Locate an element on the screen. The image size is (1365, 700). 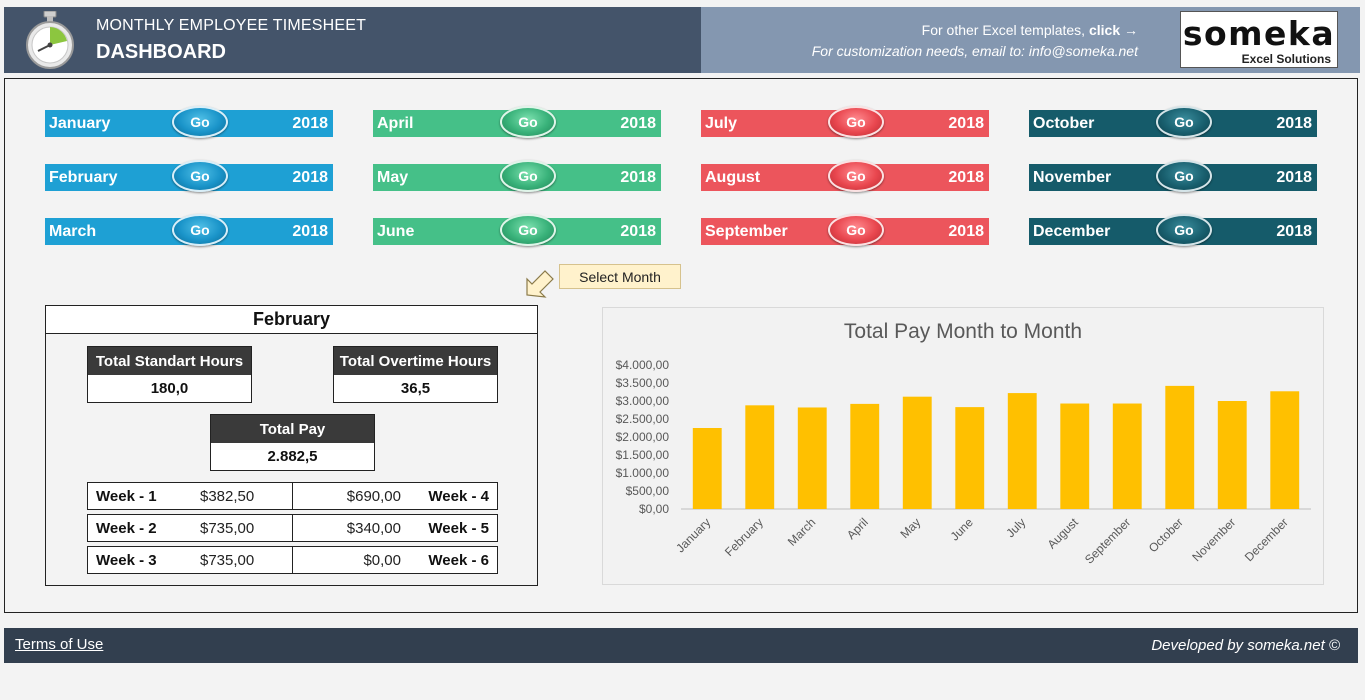
week-cell: Week - 3 $735,00 is located at coordinates (190, 560).